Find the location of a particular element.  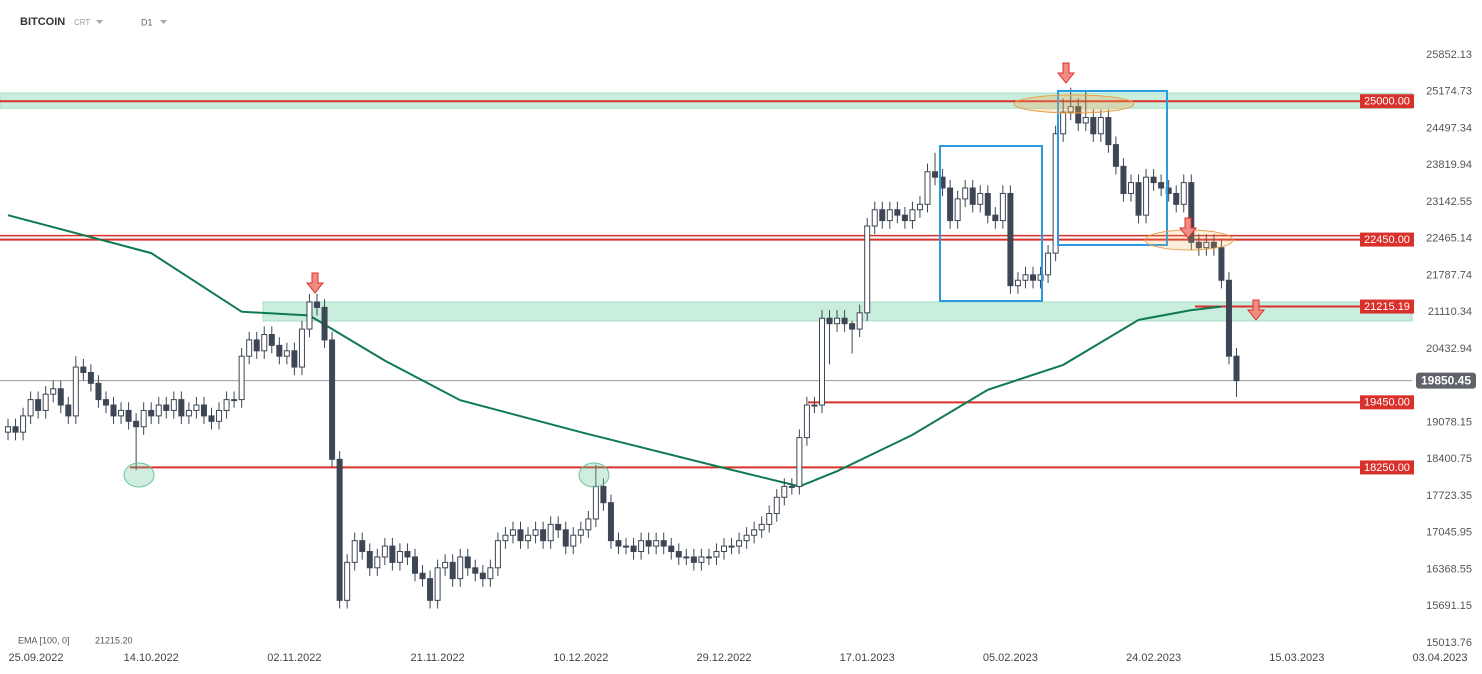

y-tick-label: 20432.94 is located at coordinates (1449, 349).